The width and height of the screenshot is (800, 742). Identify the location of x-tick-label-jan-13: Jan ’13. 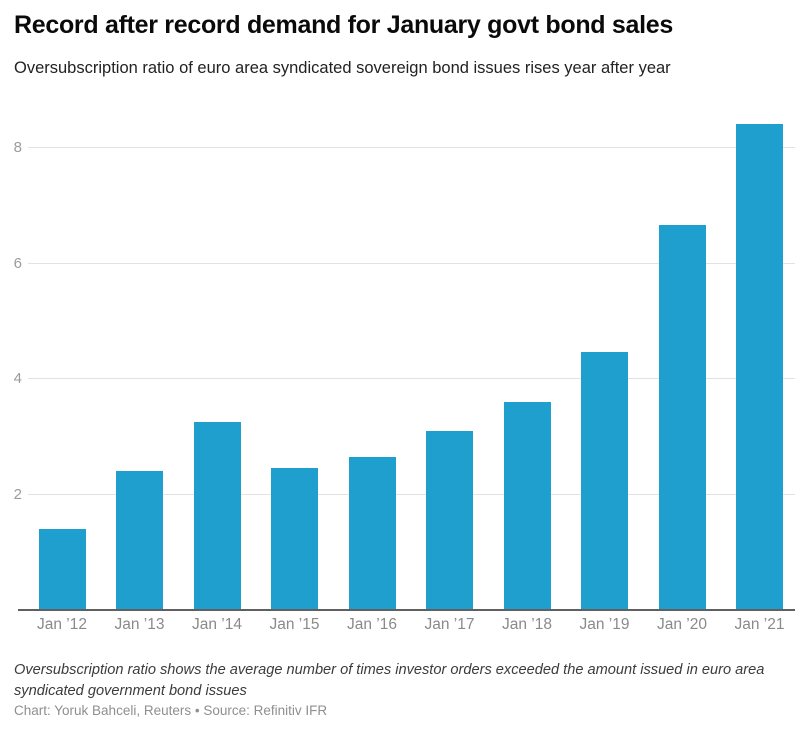
(139, 624).